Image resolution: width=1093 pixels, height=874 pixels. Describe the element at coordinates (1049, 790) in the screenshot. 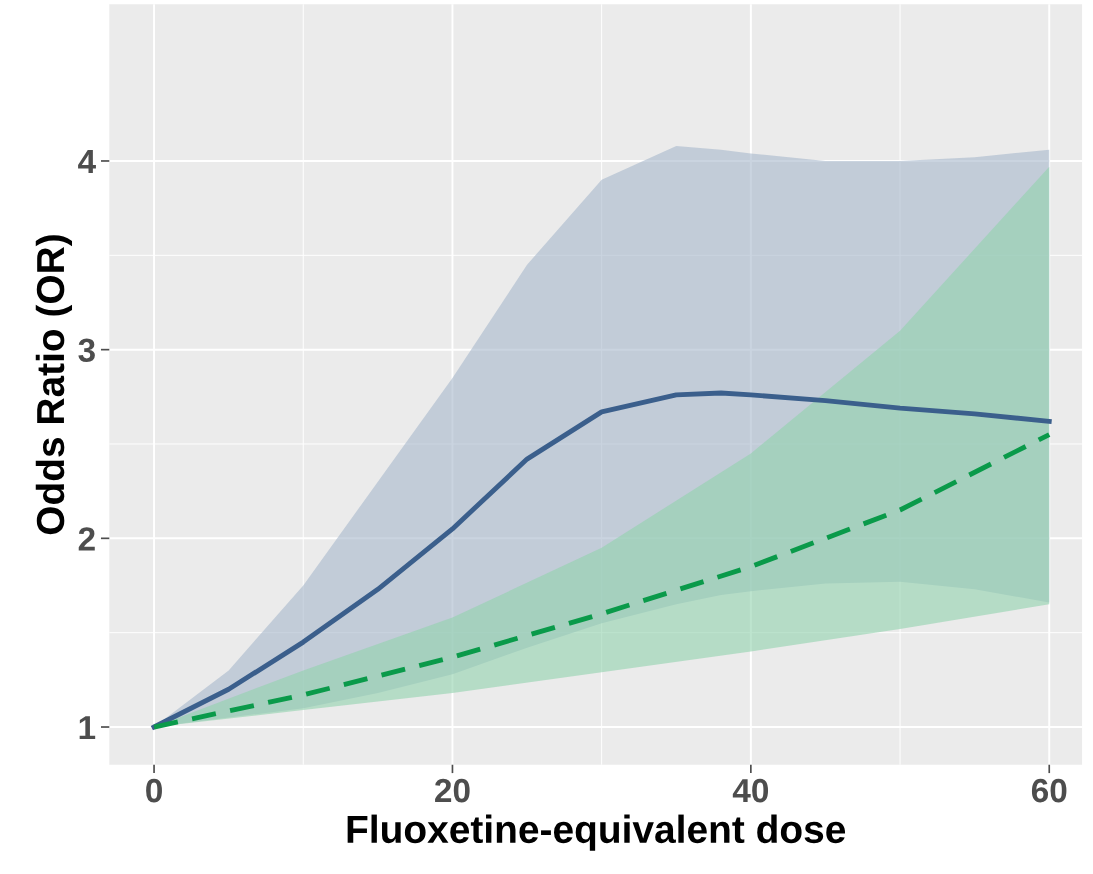

I see `x-tick-label: 60` at that location.